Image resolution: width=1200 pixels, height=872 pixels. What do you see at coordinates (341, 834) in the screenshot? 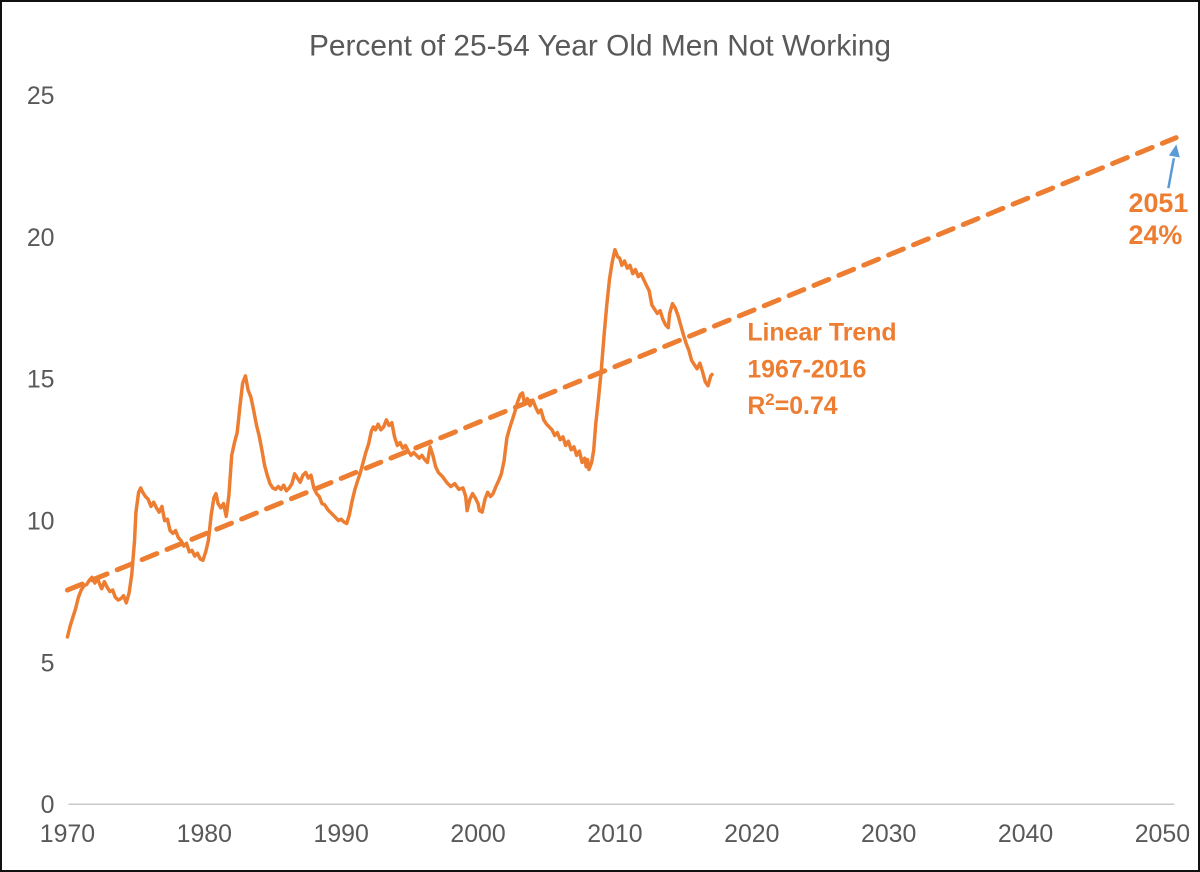
I see `x-tick-label-1990: 1990` at bounding box center [341, 834].